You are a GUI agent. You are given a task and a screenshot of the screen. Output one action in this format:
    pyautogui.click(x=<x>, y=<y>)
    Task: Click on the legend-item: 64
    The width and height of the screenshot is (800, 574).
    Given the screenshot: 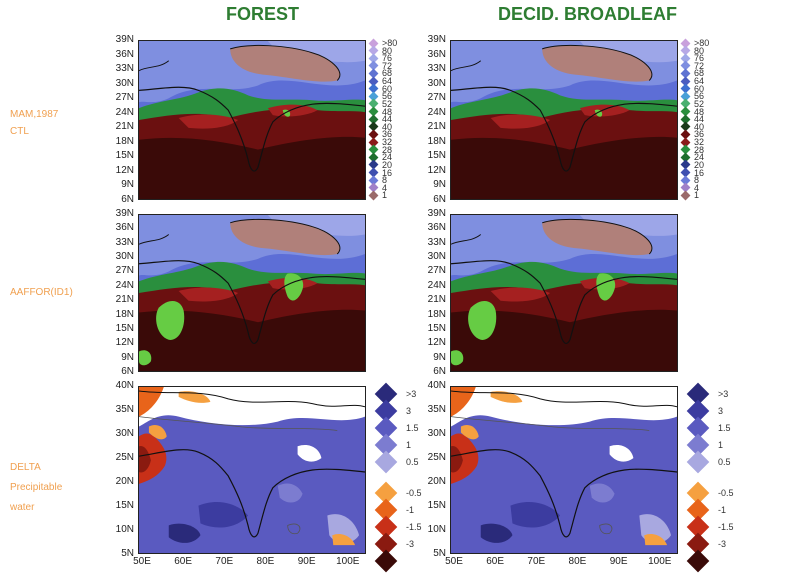 What is the action you would take?
    pyautogui.click(x=380, y=81)
    